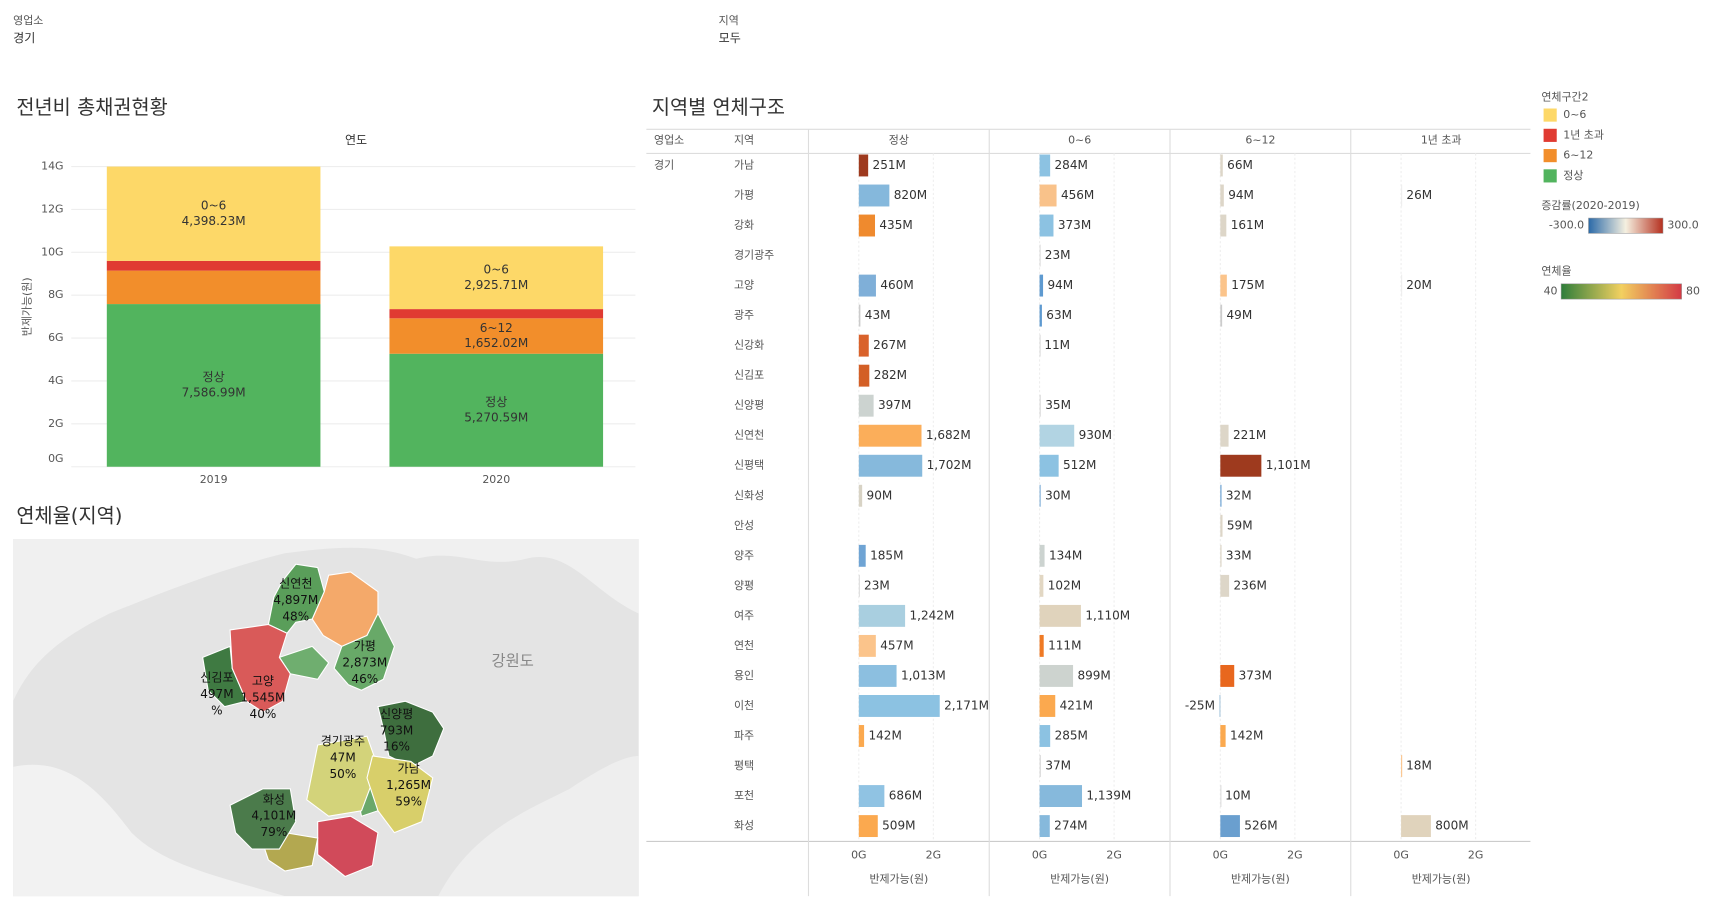 The height and width of the screenshot is (905, 1709). What do you see at coordinates (744, 139) in the screenshot?
I see `row-header: 지역` at bounding box center [744, 139].